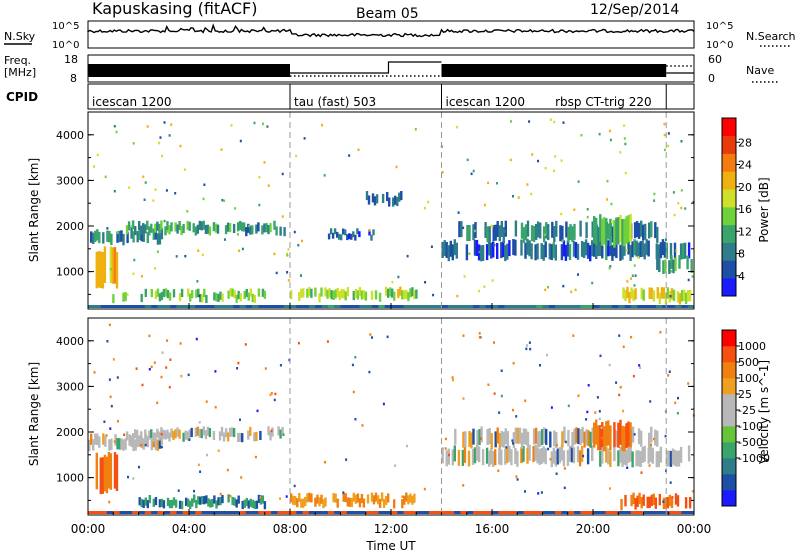  What do you see at coordinates (387, 14) in the screenshot?
I see `beam-title: Beam 05` at bounding box center [387, 14].